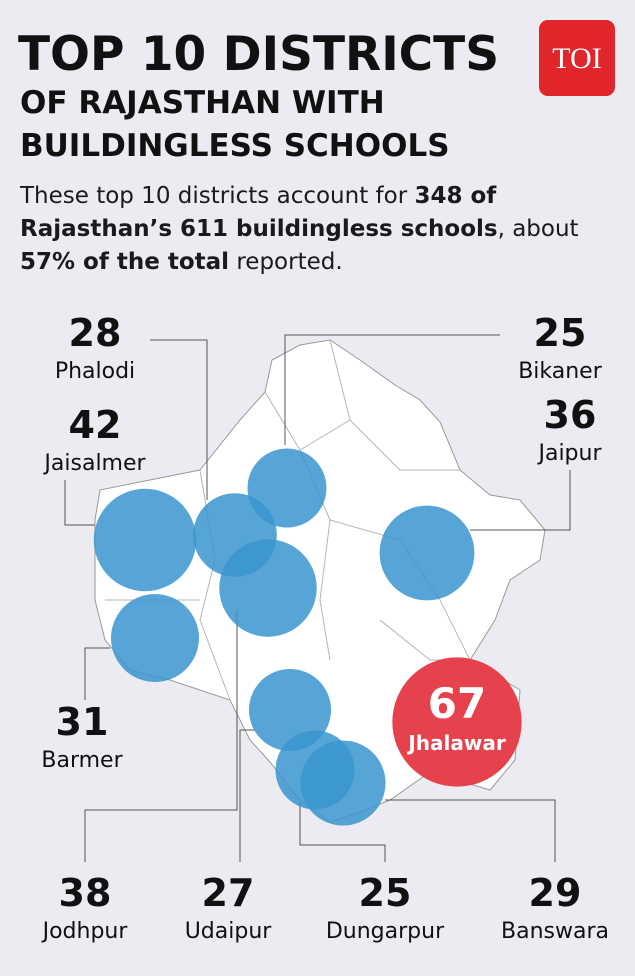 Image resolution: width=635 pixels, height=976 pixels. I want to click on intro-text: 57% of the total, so click(125, 262).